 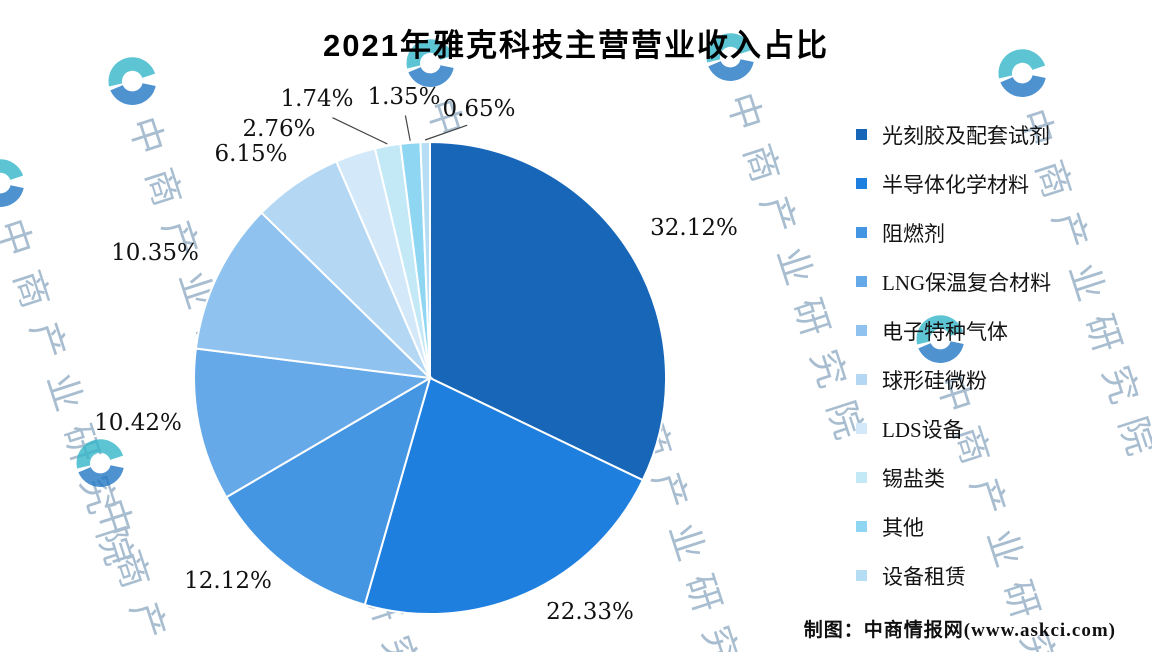 What do you see at coordinates (945, 331) in the screenshot?
I see `legend-label: 电子特种气体` at bounding box center [945, 331].